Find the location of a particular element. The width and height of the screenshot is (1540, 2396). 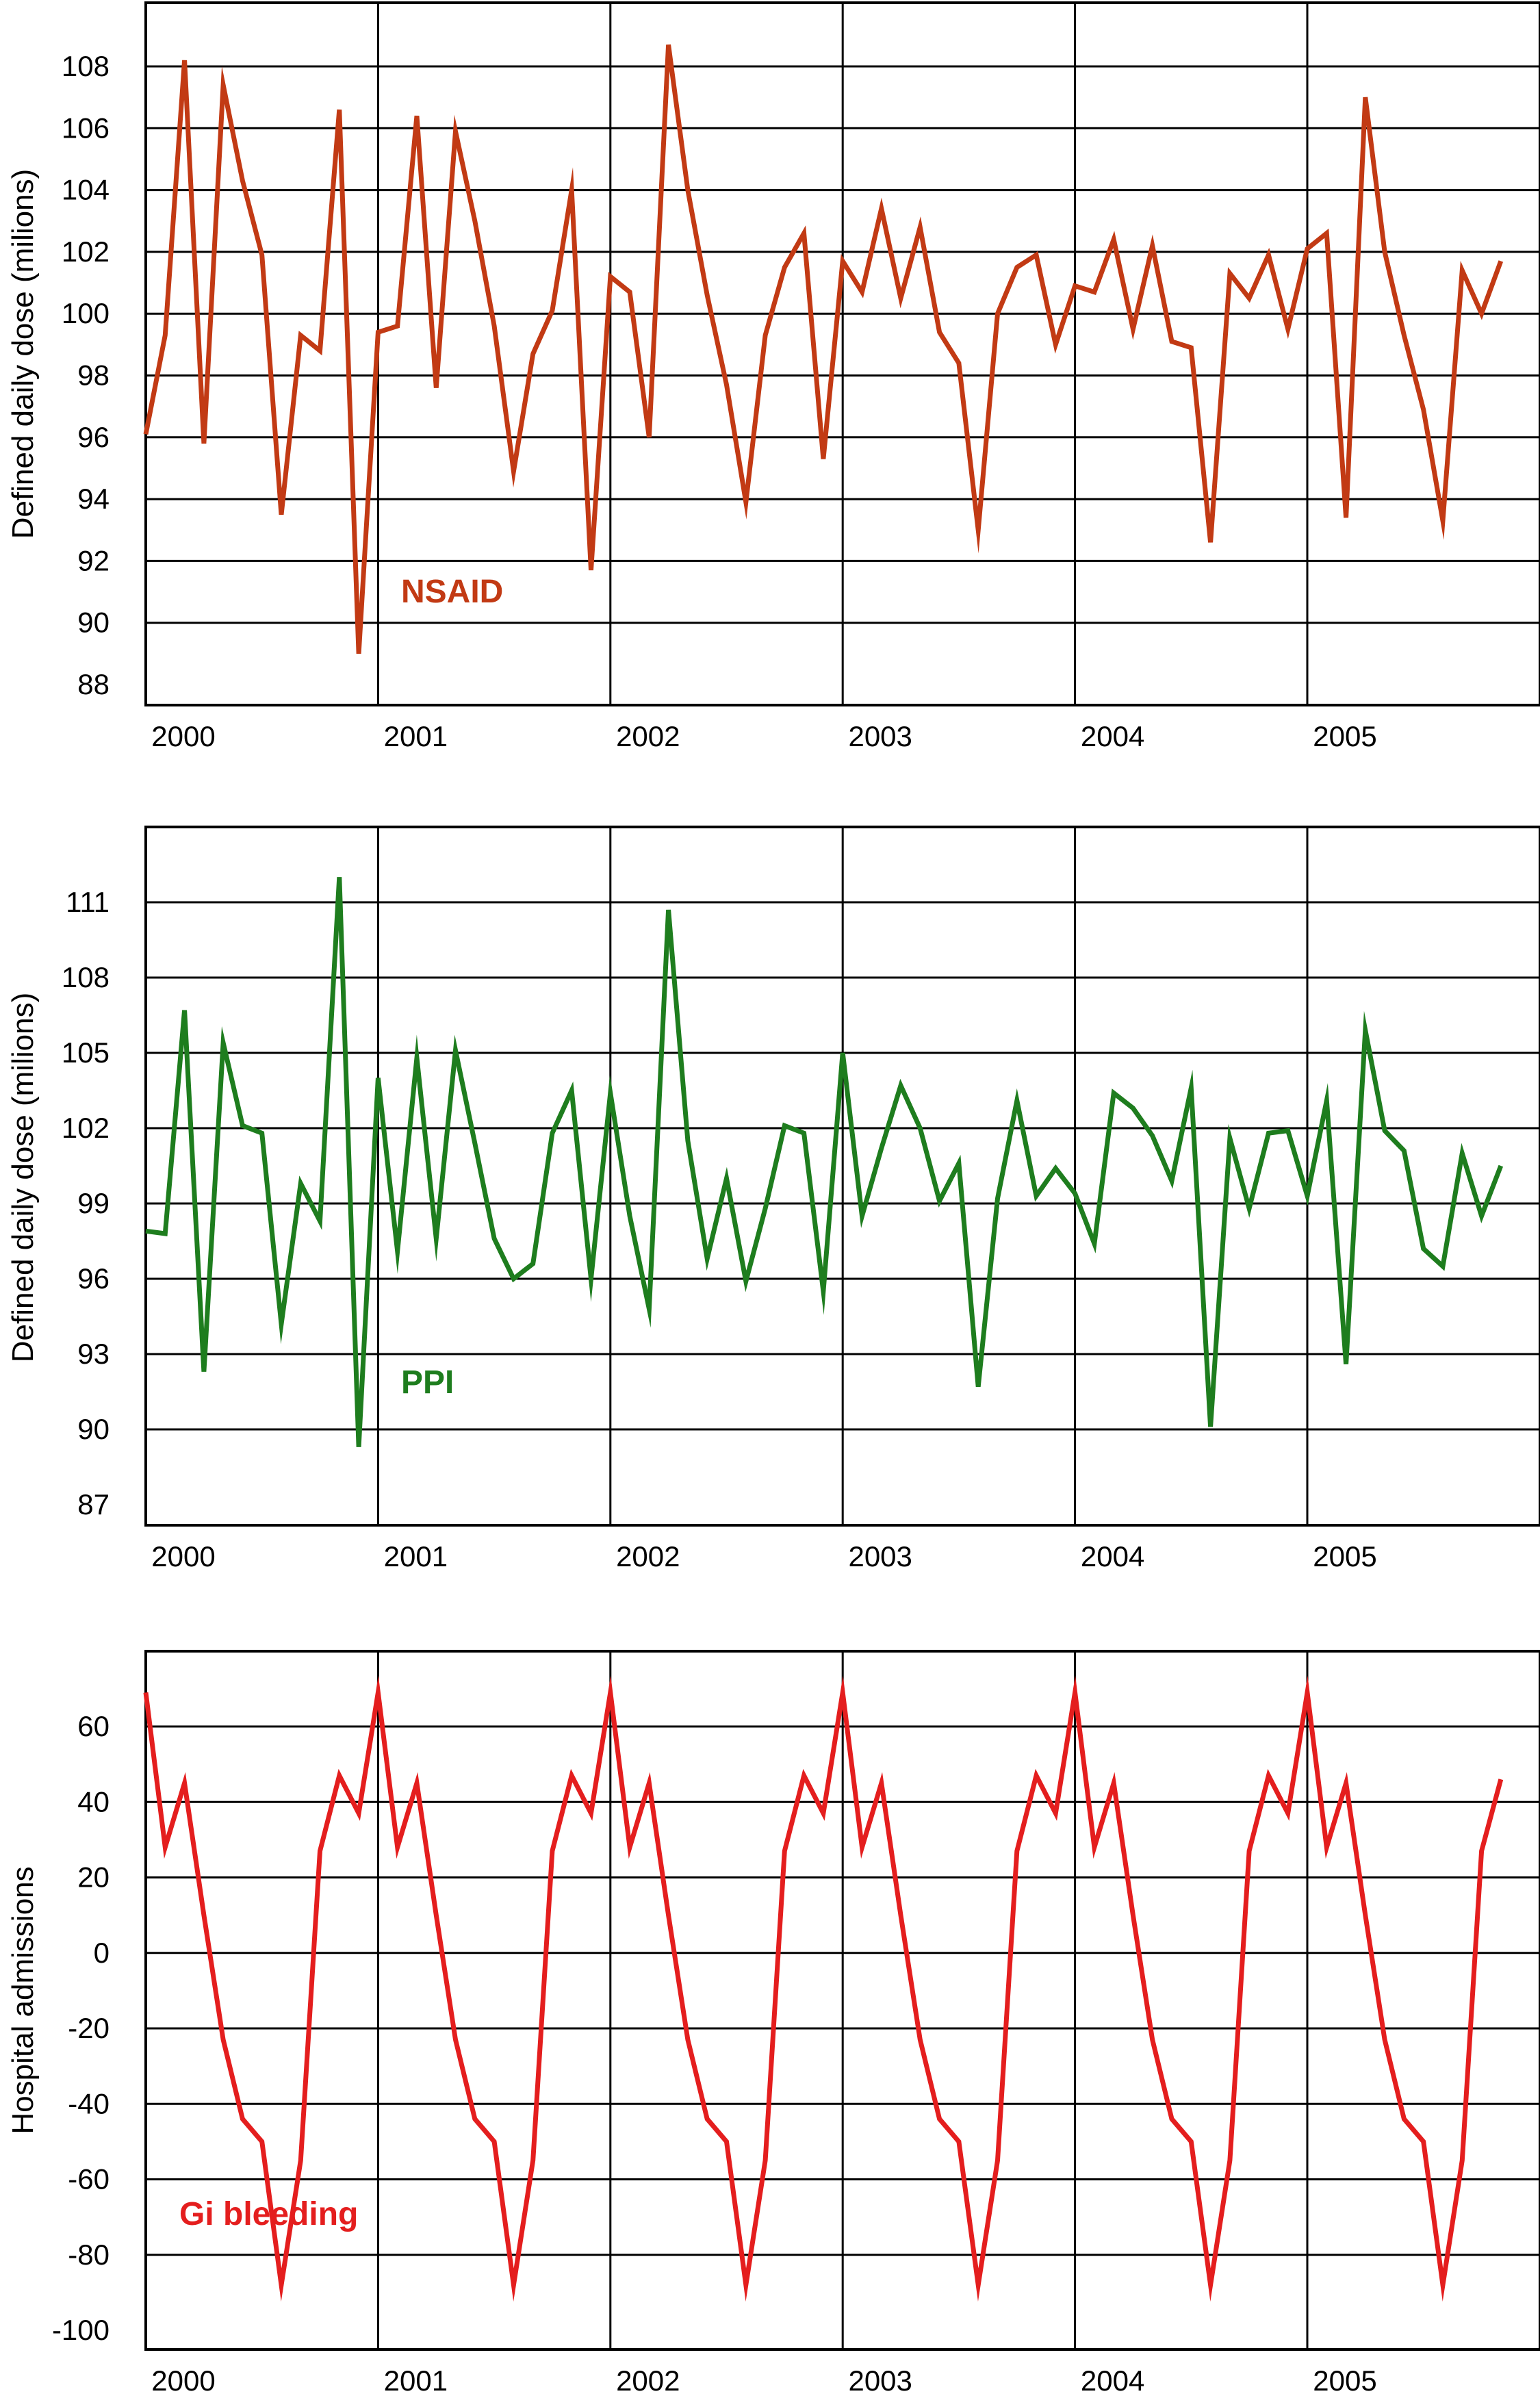

y-tick-label: 104 is located at coordinates (86, 190).